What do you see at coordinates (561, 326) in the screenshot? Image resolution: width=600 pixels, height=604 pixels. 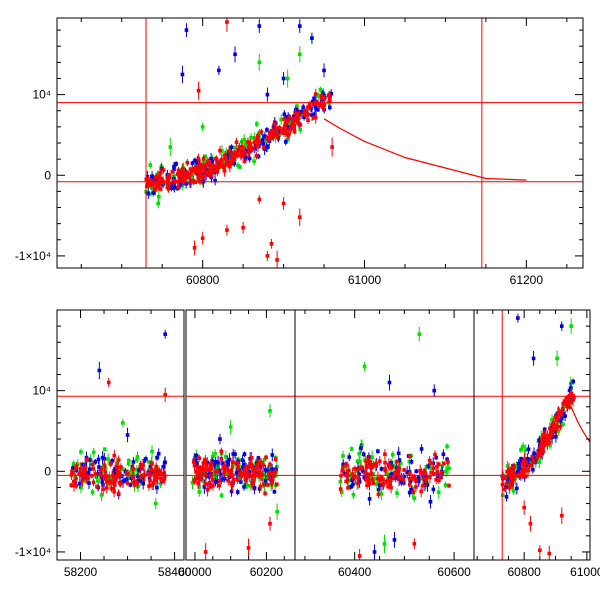 I see `panel-bottom-outlier-blue` at bounding box center [561, 326].